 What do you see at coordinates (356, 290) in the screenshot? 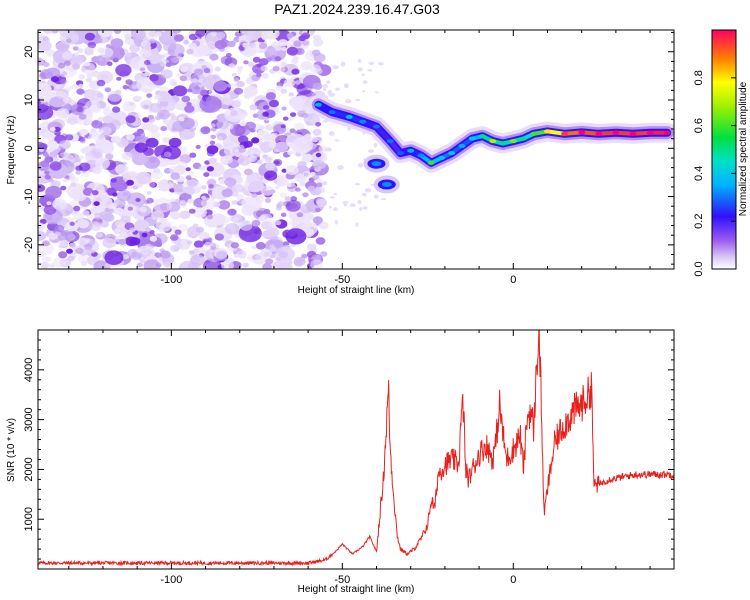
I see `spectrogram-x-axis-label: Height of straight line (km)` at bounding box center [356, 290].